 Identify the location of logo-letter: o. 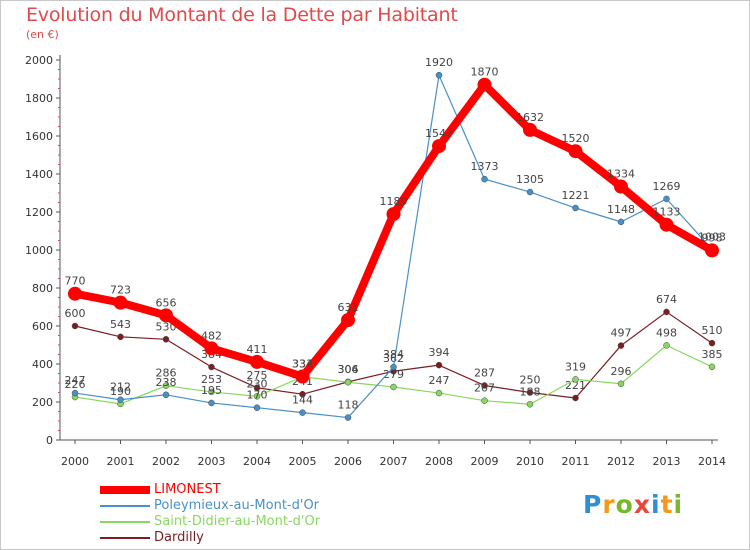
(624, 504).